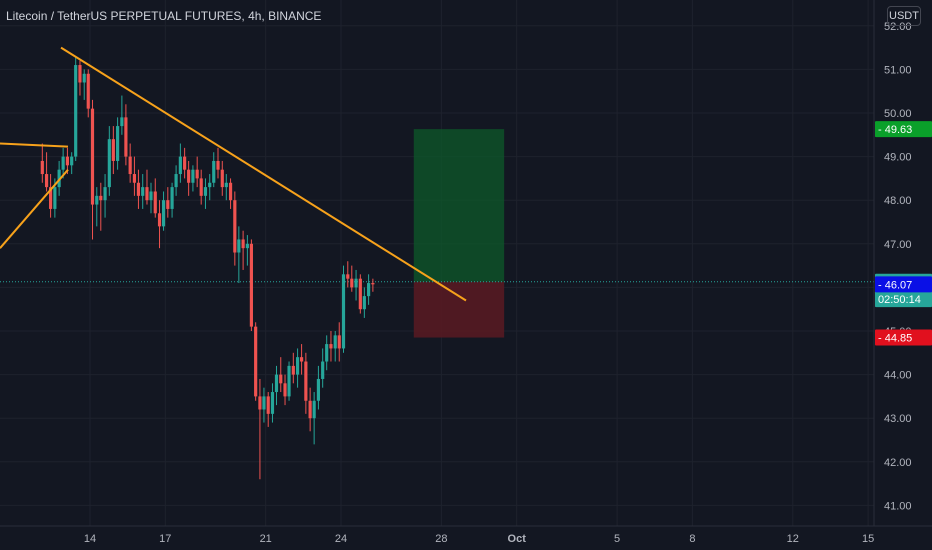  Describe the element at coordinates (904, 16) in the screenshot. I see `currency-button: USDT` at that location.